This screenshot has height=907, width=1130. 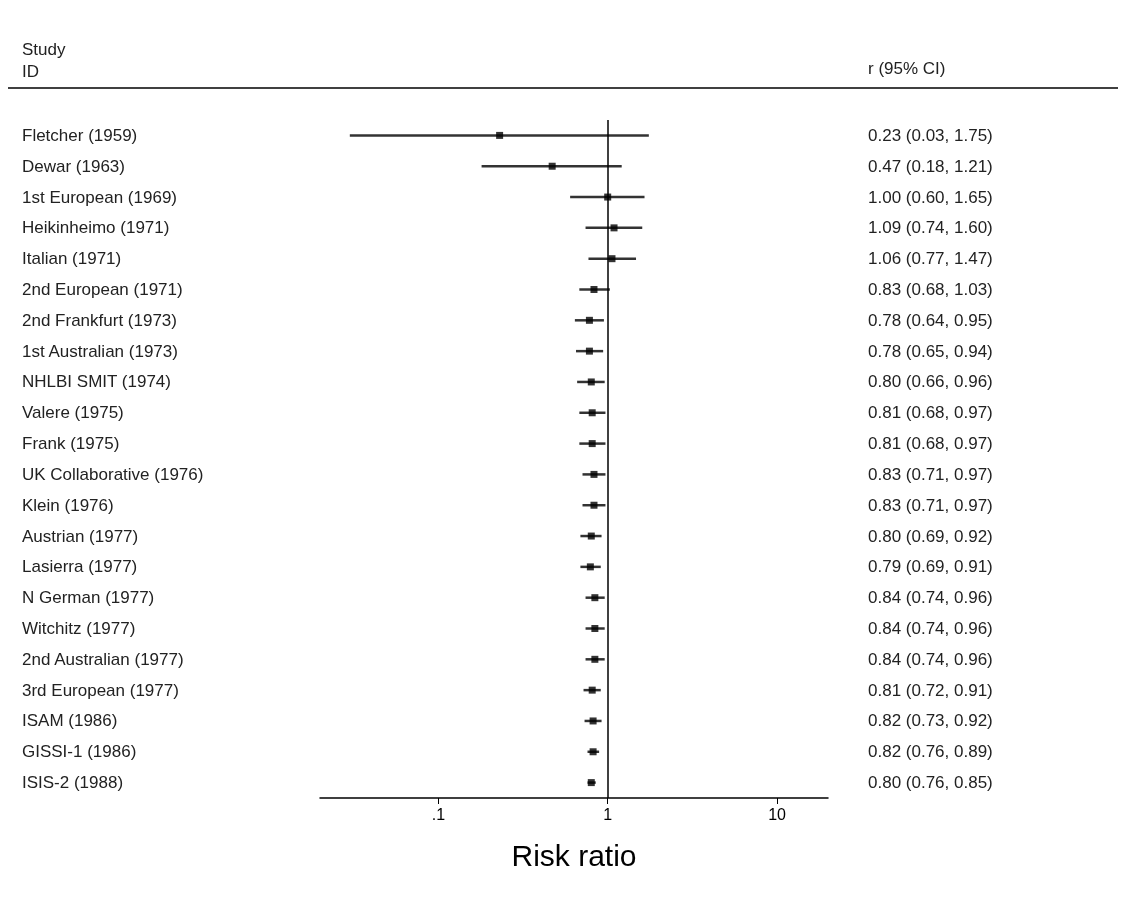 What do you see at coordinates (930, 135) in the screenshot?
I see `data-label: 0.23 (0.03, 1.75)` at bounding box center [930, 135].